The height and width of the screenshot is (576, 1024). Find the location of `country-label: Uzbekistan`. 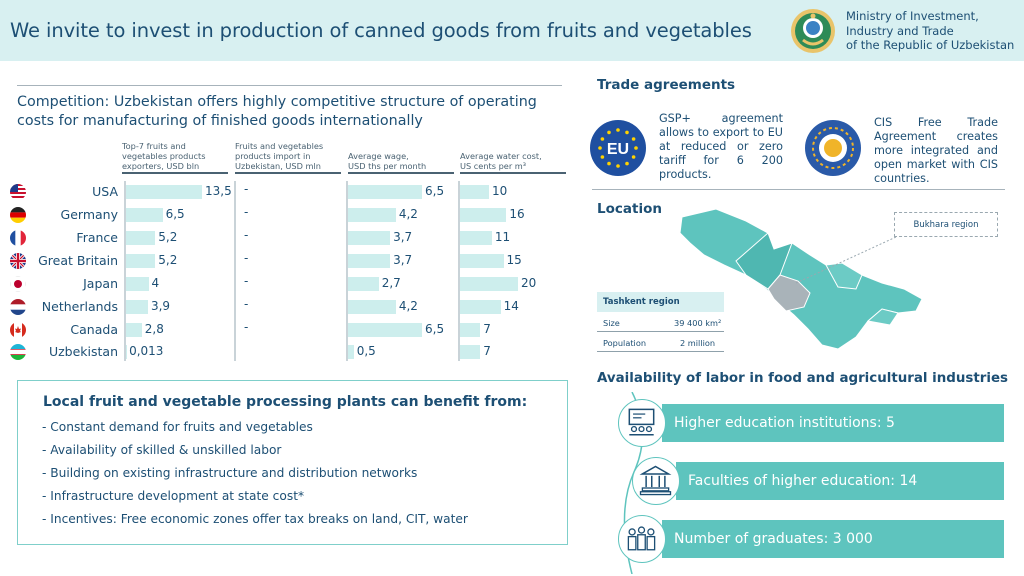

country-label: Uzbekistan is located at coordinates (83, 351).